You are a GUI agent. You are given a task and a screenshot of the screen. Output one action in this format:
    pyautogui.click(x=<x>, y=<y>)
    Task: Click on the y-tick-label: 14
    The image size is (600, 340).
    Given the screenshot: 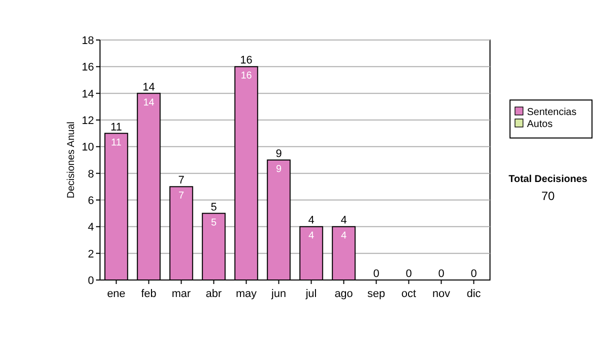 What is the action you would take?
    pyautogui.click(x=88, y=94)
    